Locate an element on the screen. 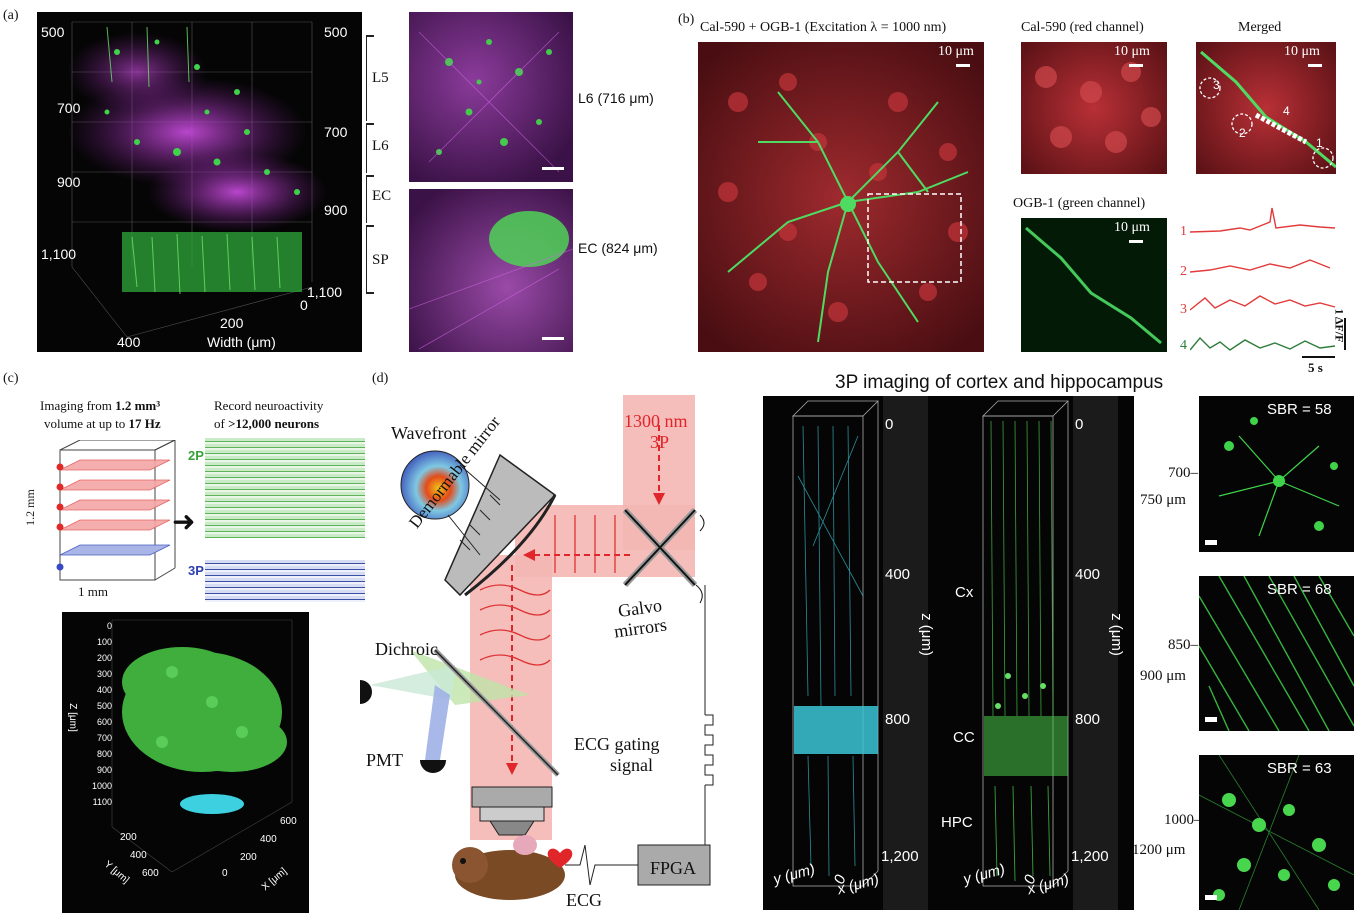 This screenshot has height=923, width=1366. red-channel-image: 10 μm is located at coordinates (1094, 108).